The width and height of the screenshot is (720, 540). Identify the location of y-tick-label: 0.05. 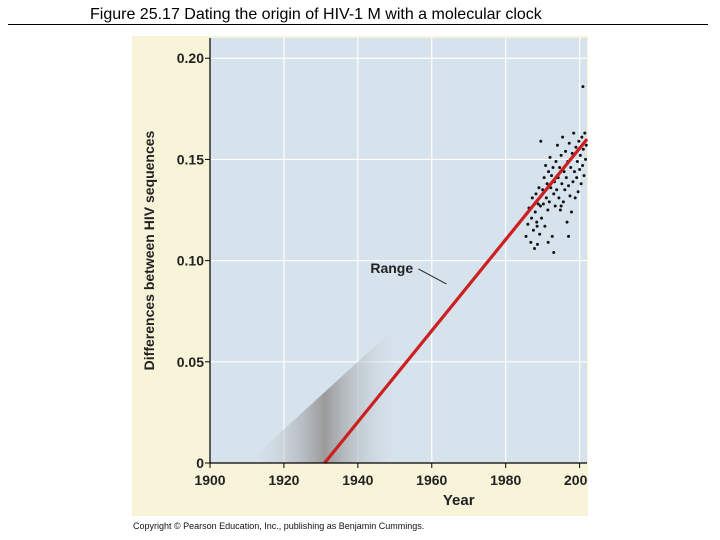
(190, 362).